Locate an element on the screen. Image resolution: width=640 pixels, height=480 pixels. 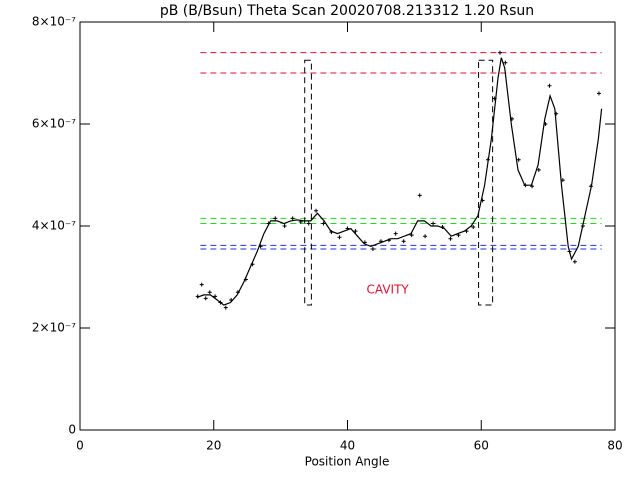
y-tick-label: 4×10⁻⁷ is located at coordinates (54, 226).